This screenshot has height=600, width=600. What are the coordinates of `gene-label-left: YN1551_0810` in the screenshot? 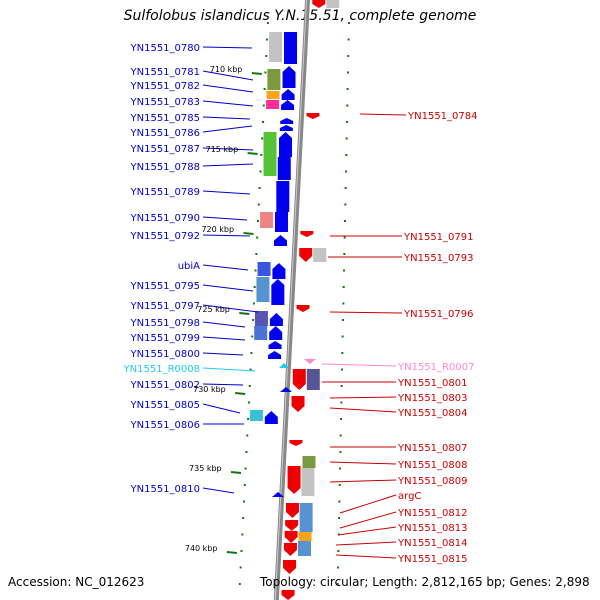 It's located at (165, 489).